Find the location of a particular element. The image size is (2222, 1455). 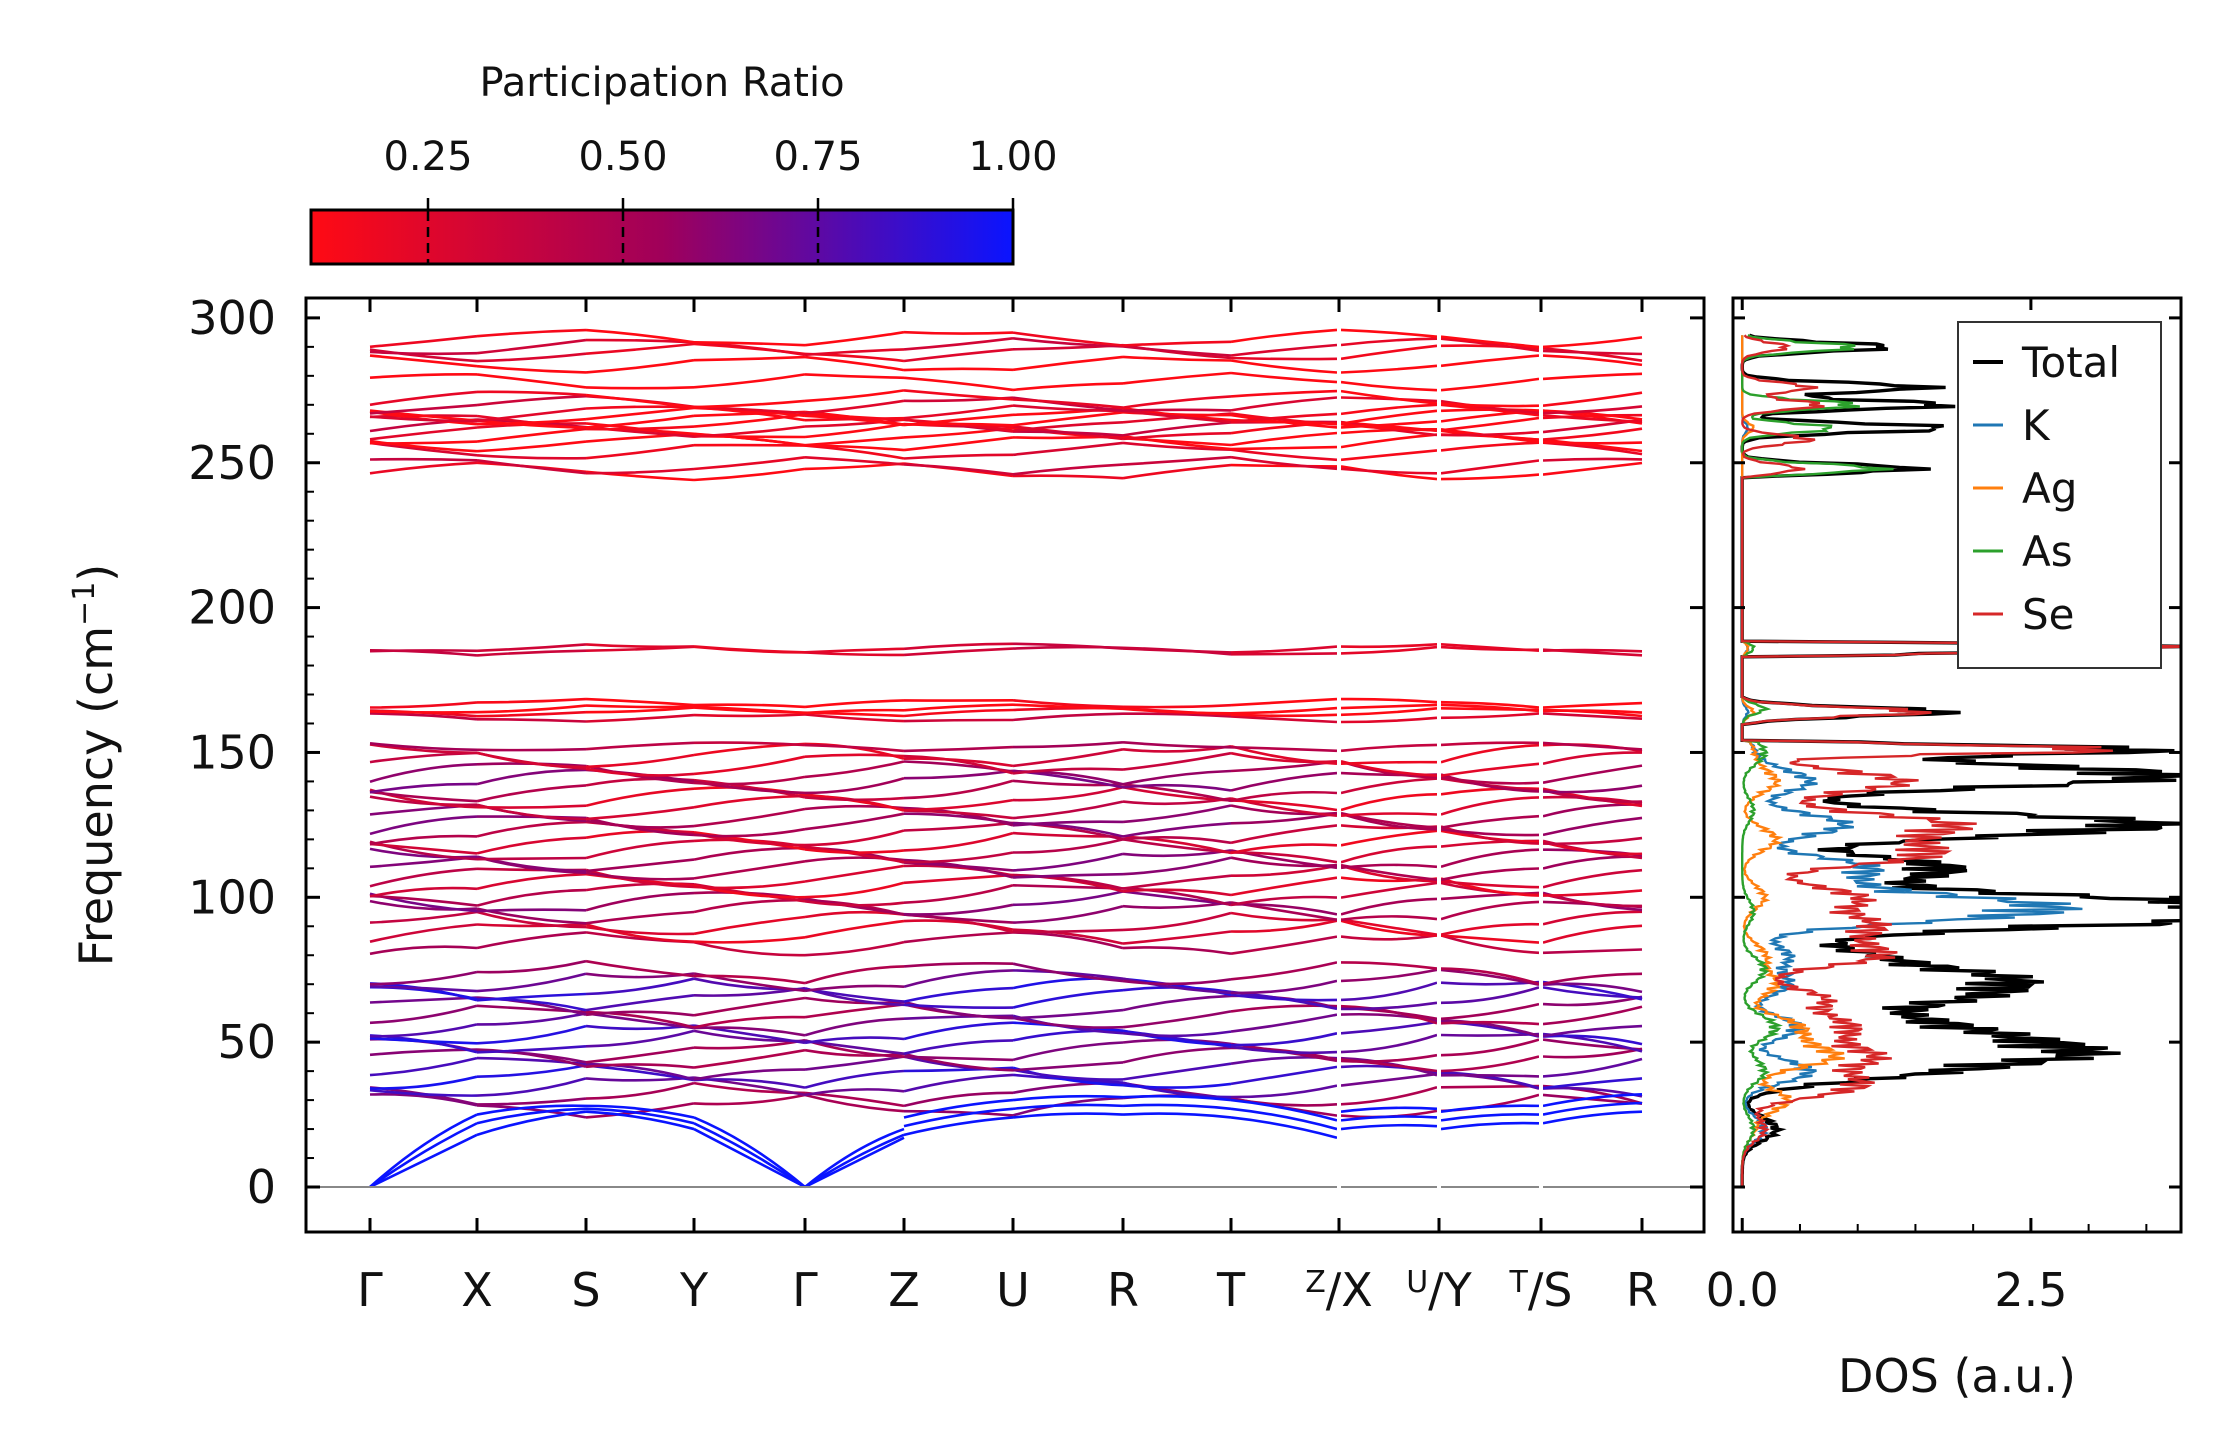

colorbar-tick-label: 0.25 is located at coordinates (427, 157).